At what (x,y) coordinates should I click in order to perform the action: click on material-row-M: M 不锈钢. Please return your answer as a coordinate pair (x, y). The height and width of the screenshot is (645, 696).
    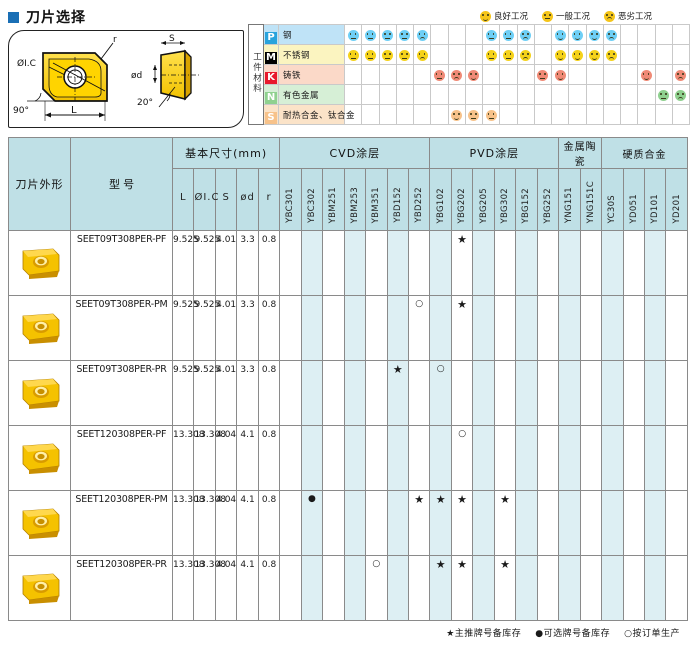
    Looking at the image, I should click on (470, 54).